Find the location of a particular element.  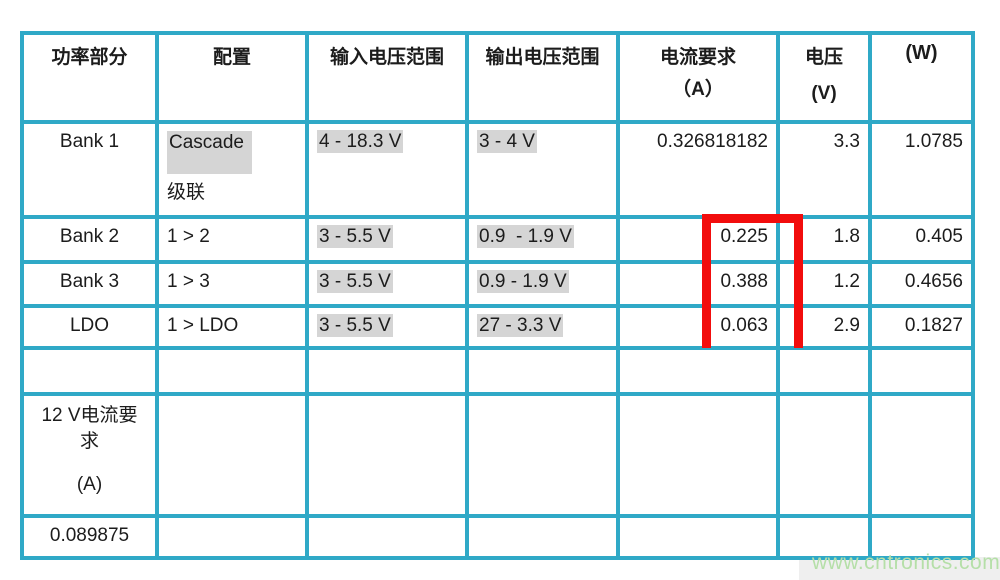

cell-bank3-output: 0.9 - 1.9 V is located at coordinates (542, 284).